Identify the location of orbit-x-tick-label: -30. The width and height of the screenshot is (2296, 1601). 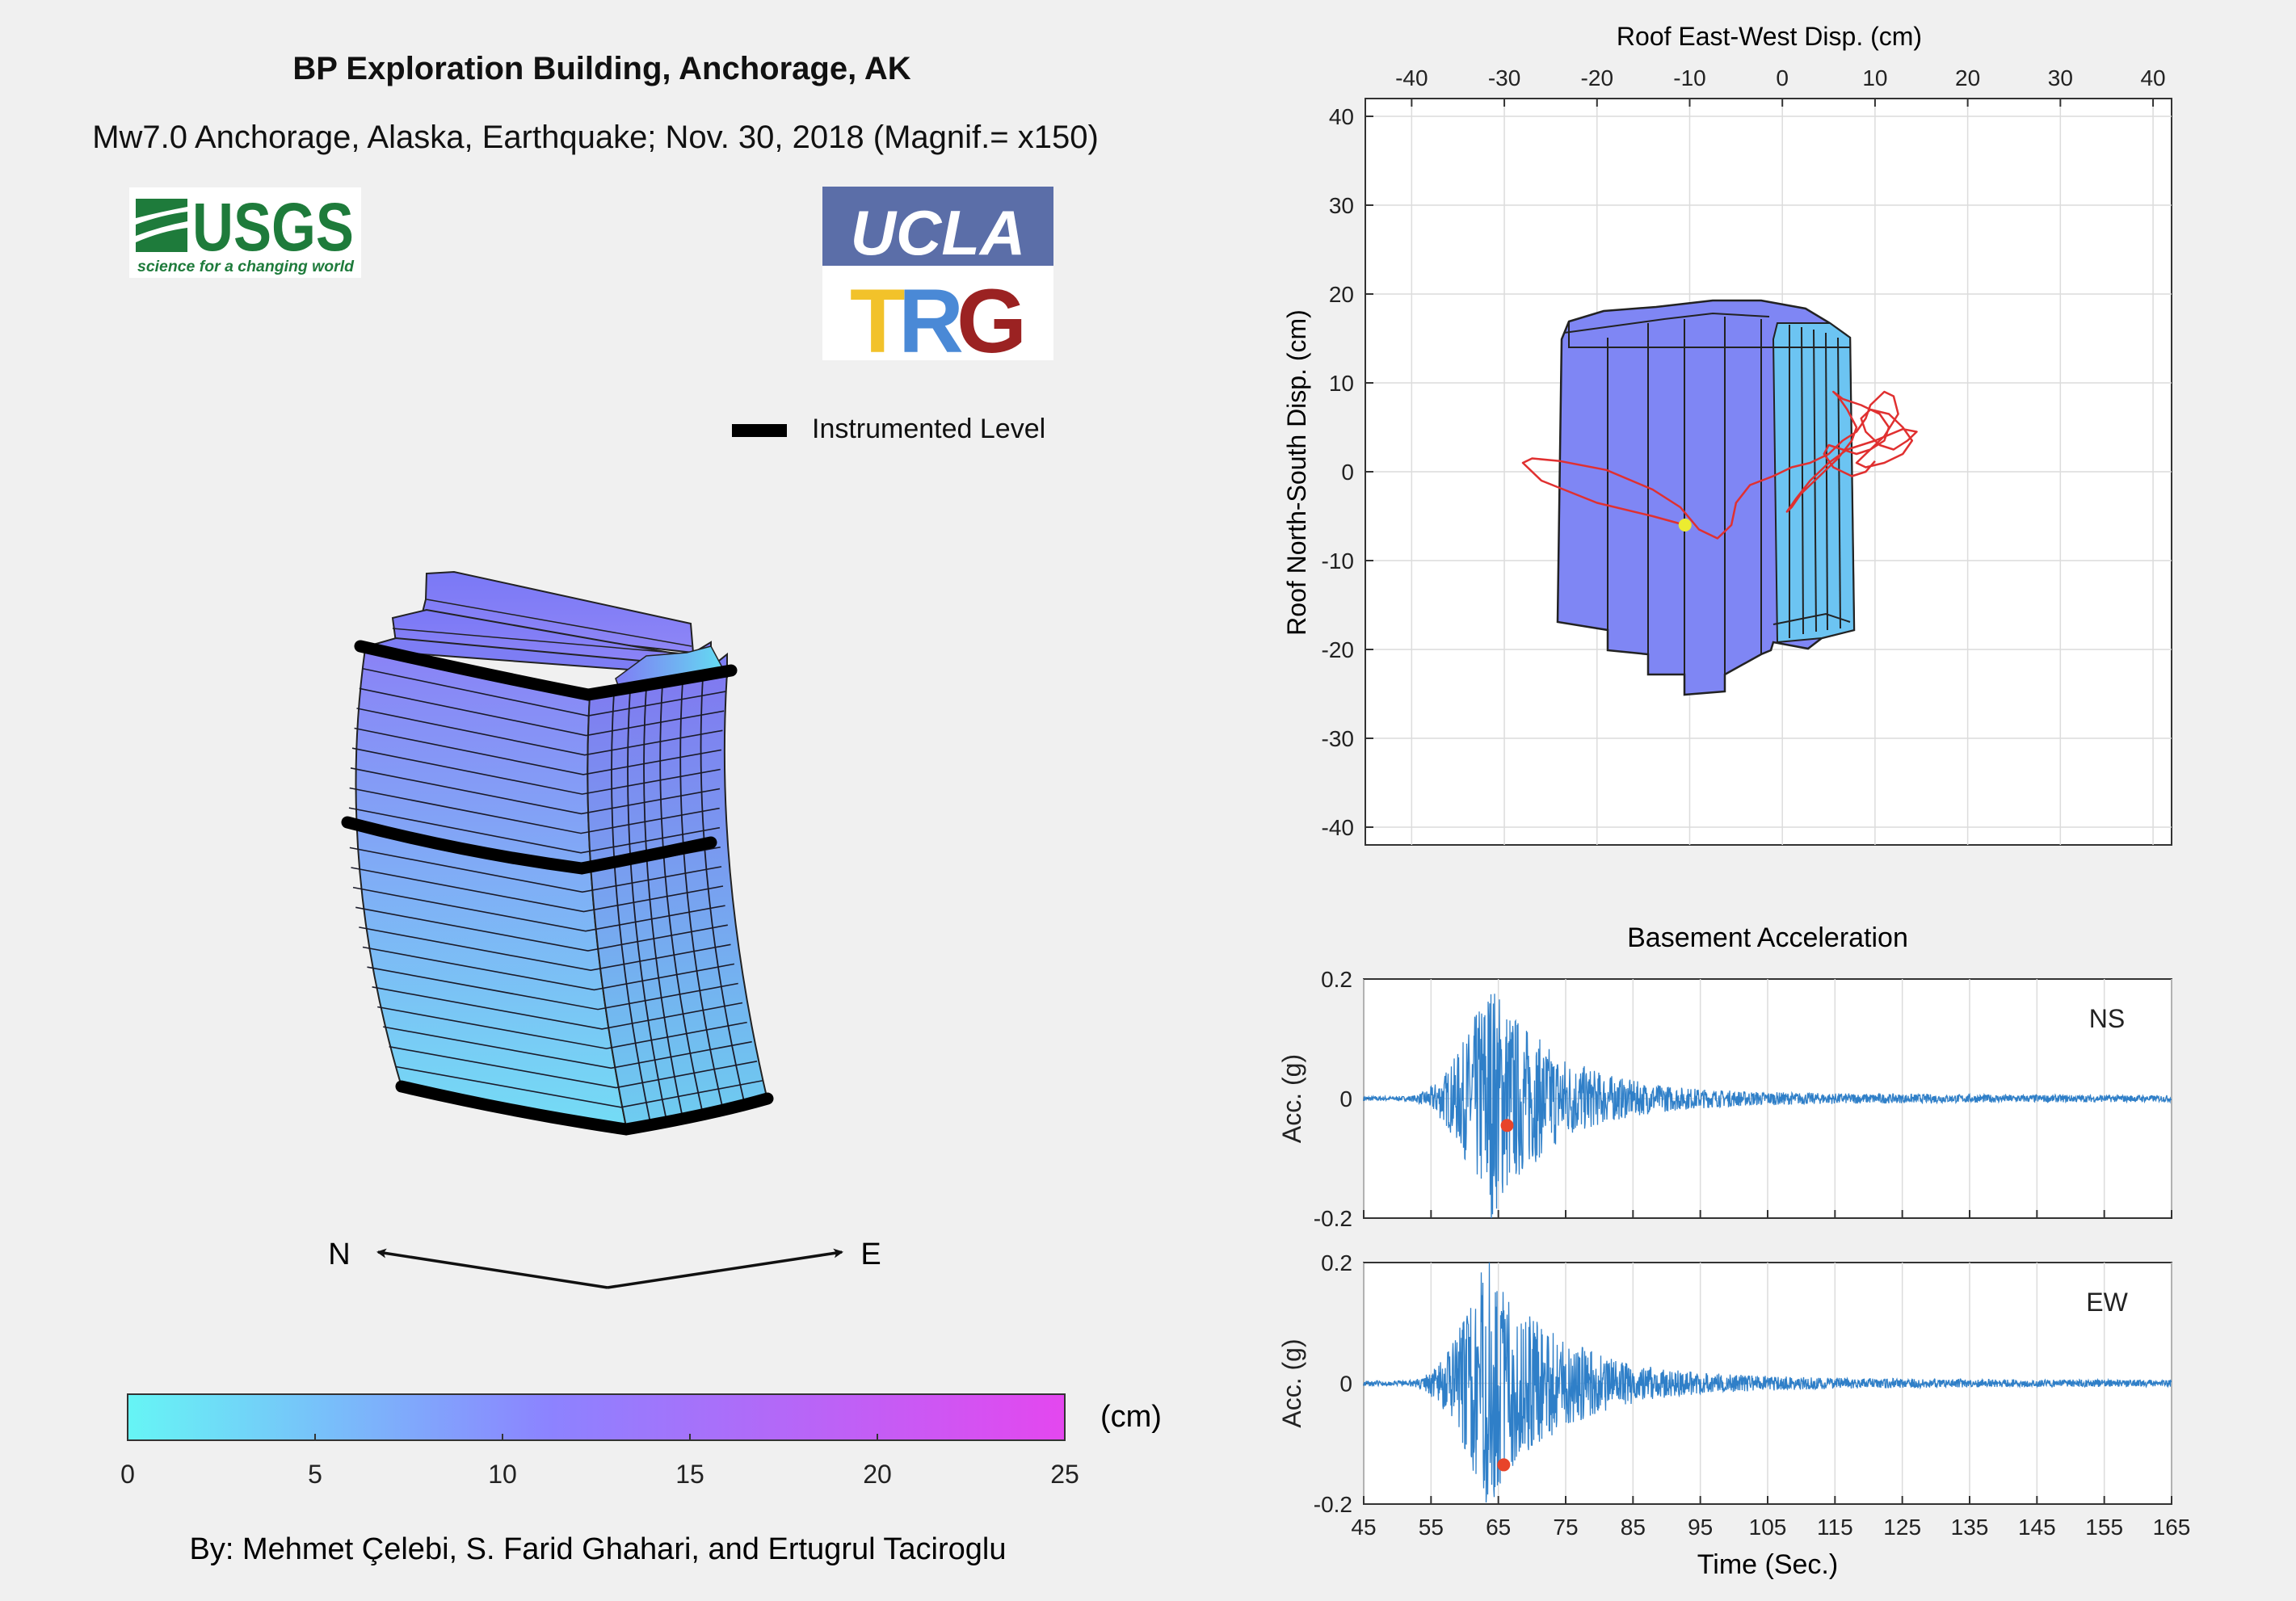
(1504, 77).